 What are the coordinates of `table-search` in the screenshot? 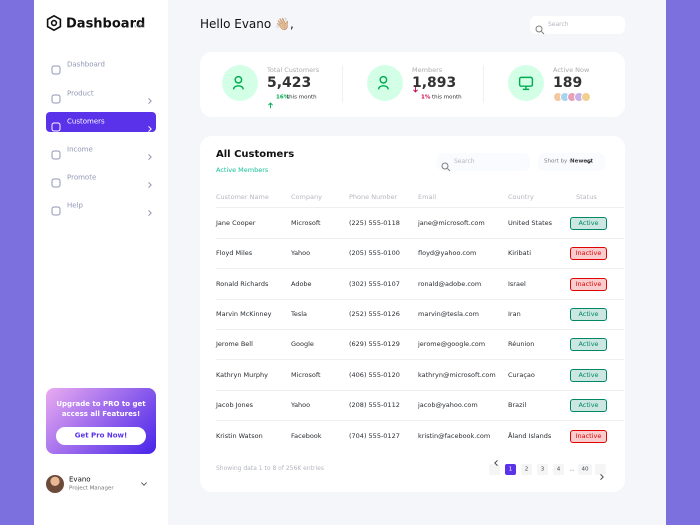 It's located at (483, 162).